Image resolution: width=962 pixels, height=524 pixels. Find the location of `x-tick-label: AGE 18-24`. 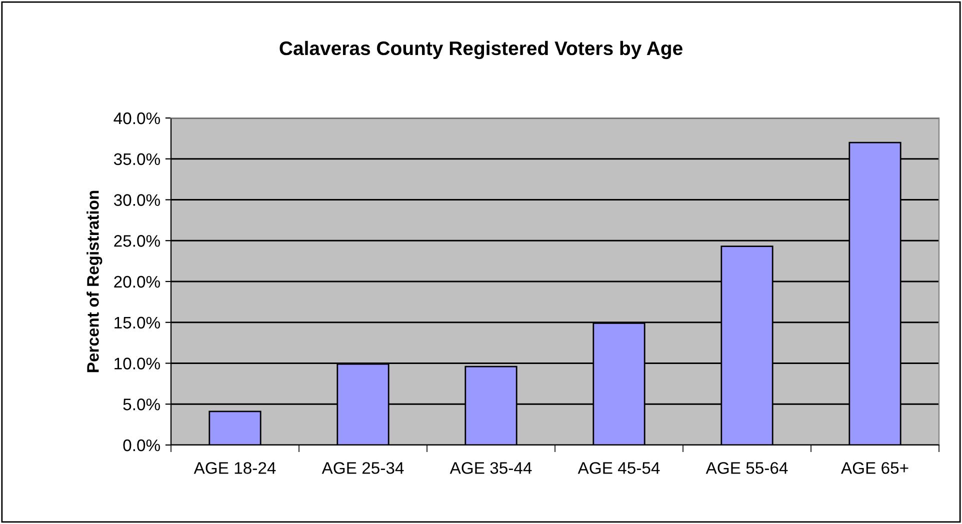

x-tick-label: AGE 18-24 is located at coordinates (235, 468).